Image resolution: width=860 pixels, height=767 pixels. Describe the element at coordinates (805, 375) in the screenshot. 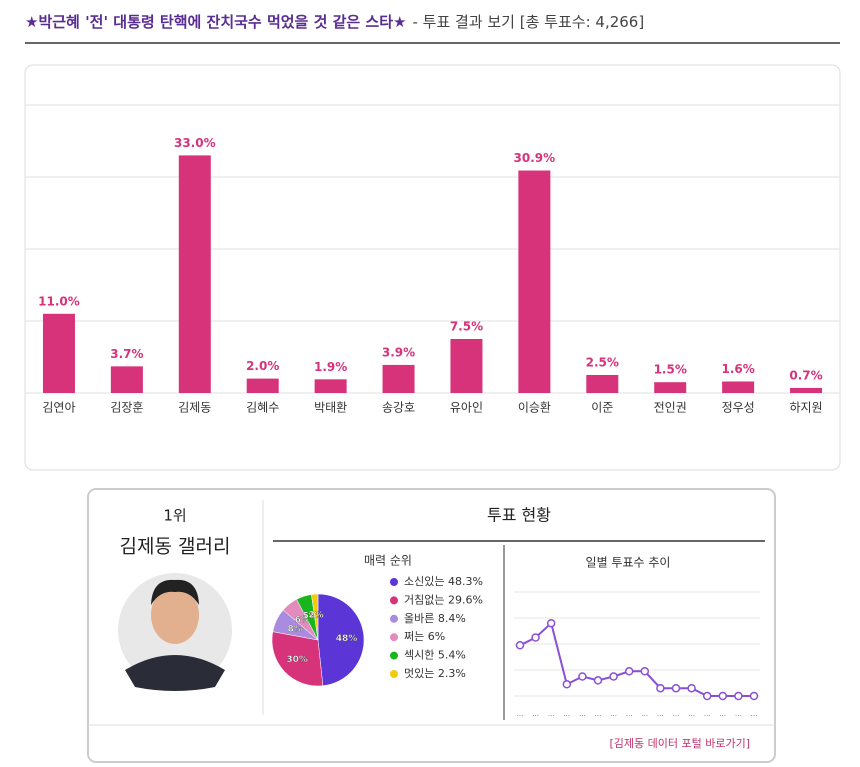

I see `value-label: 0.7%` at that location.